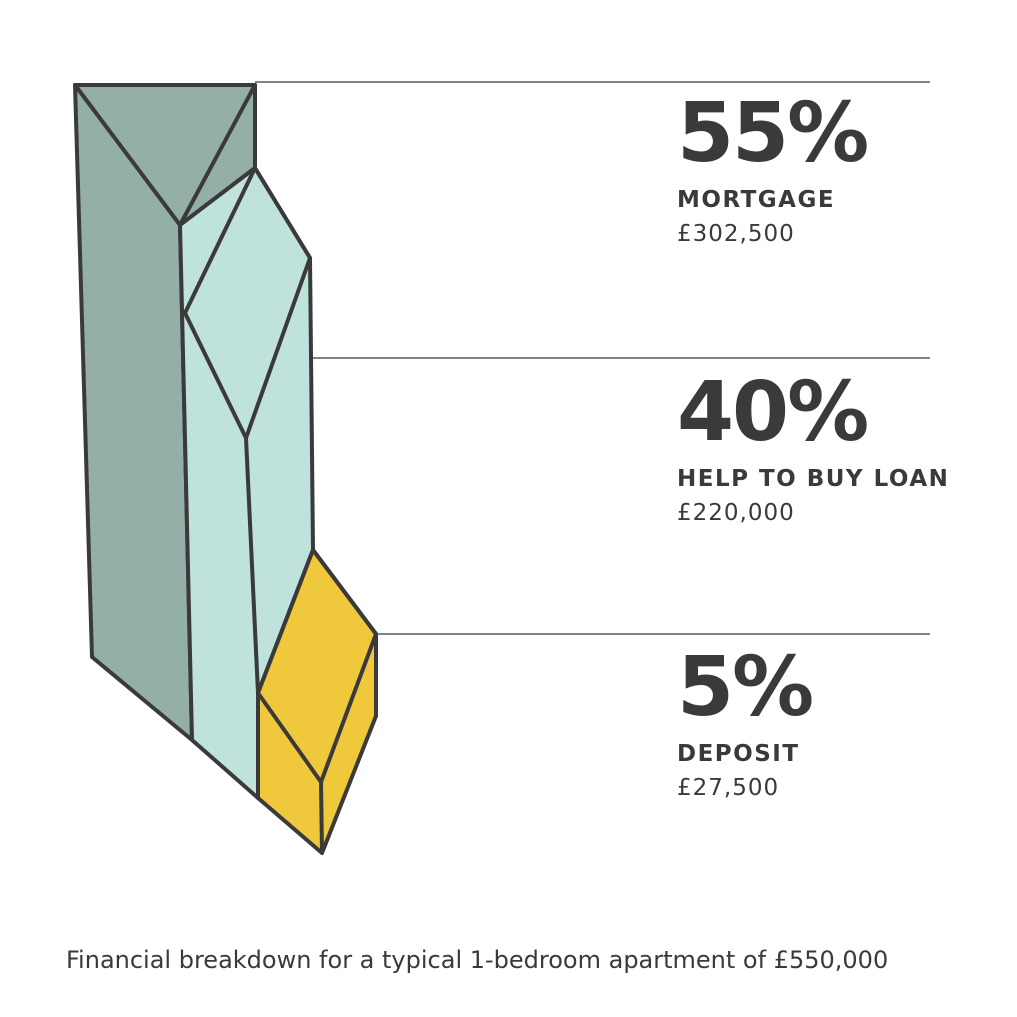 The width and height of the screenshot is (1017, 1017). What do you see at coordinates (813, 479) in the screenshot?
I see `help-to-buy-name: HELP TO BUY LOAN` at bounding box center [813, 479].